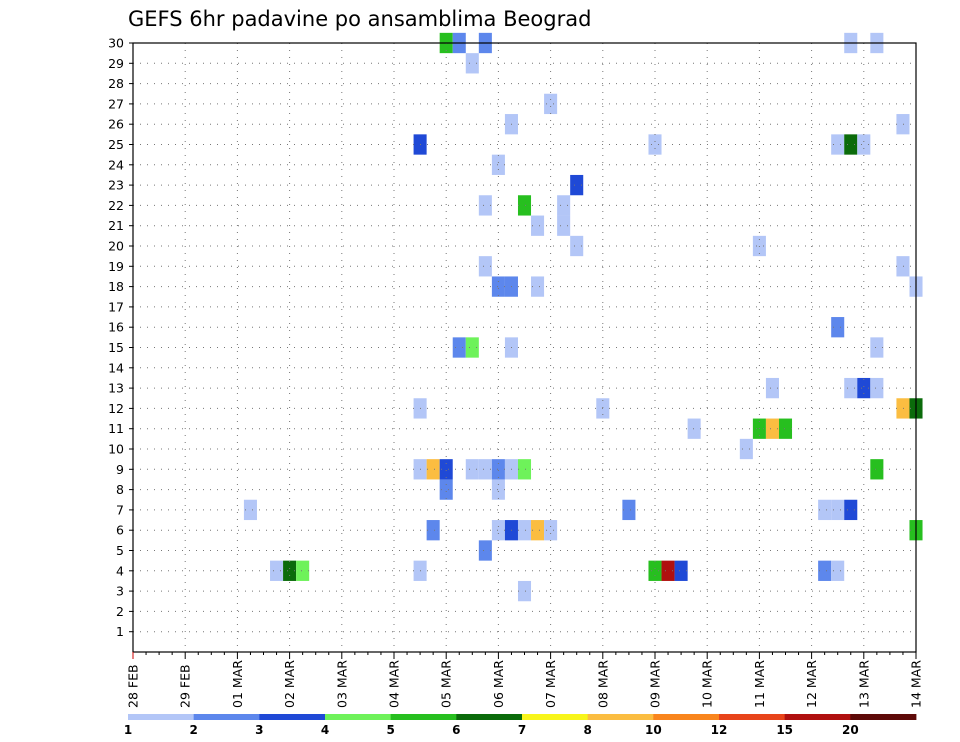 The width and height of the screenshot is (960, 742). I want to click on y-tick-label: 23, so click(116, 185).